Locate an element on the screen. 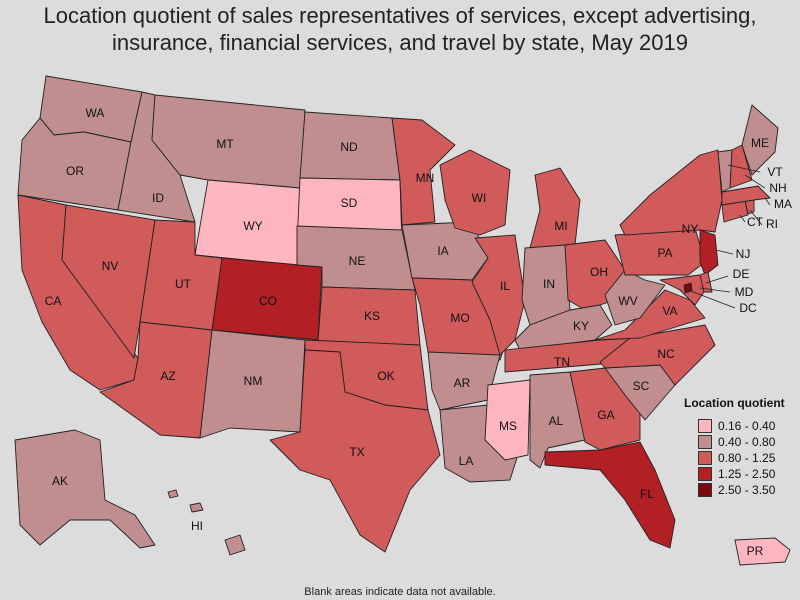 The height and width of the screenshot is (600, 800). state-label-IA: IA is located at coordinates (442, 251).